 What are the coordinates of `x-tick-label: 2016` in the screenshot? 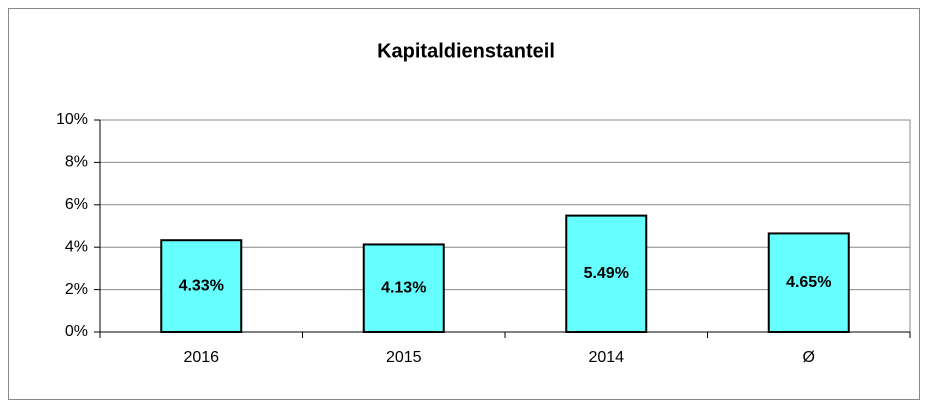 It's located at (201, 357).